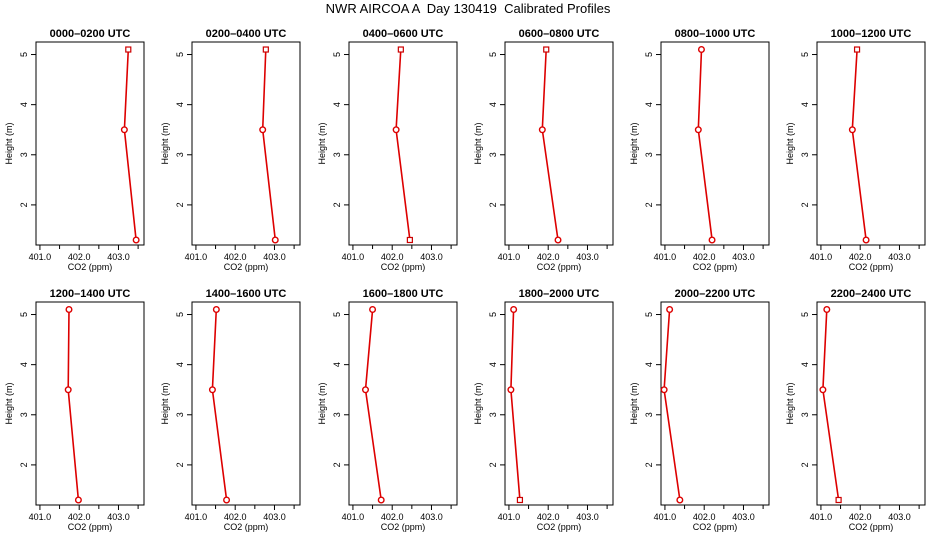  What do you see at coordinates (403, 294) in the screenshot?
I see `panel-title: 1600–1800 UTC` at bounding box center [403, 294].